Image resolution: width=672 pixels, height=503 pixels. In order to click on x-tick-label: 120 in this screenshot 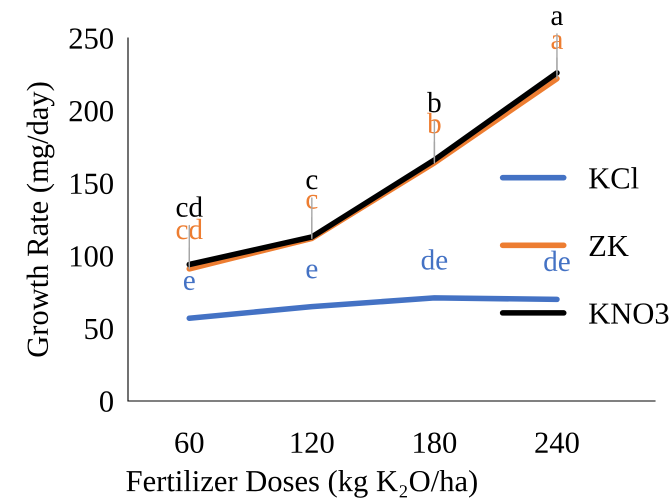, I will do `click(313, 443)`.